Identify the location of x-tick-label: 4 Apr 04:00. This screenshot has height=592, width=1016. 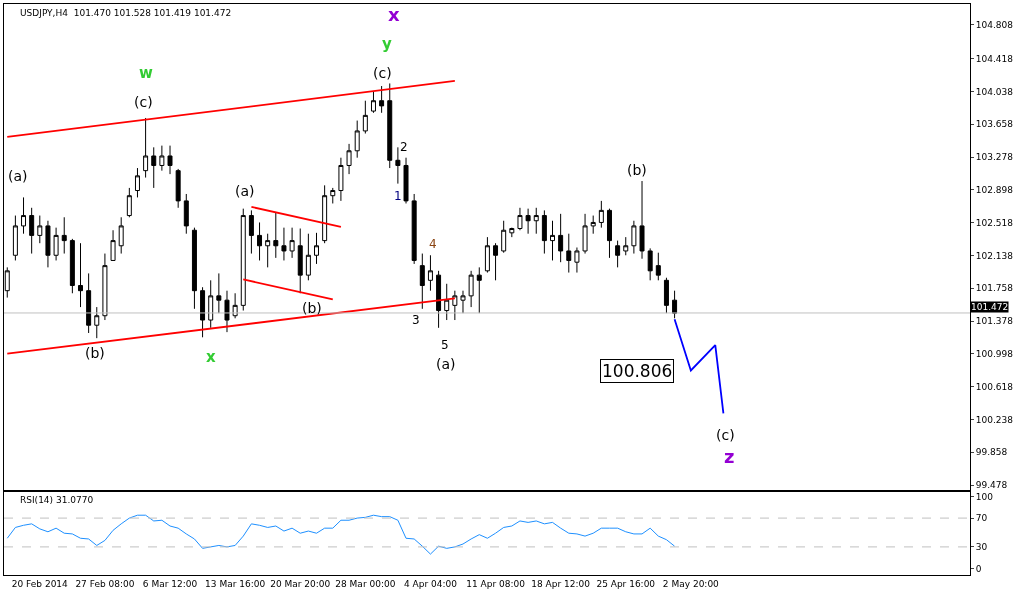
(430, 583).